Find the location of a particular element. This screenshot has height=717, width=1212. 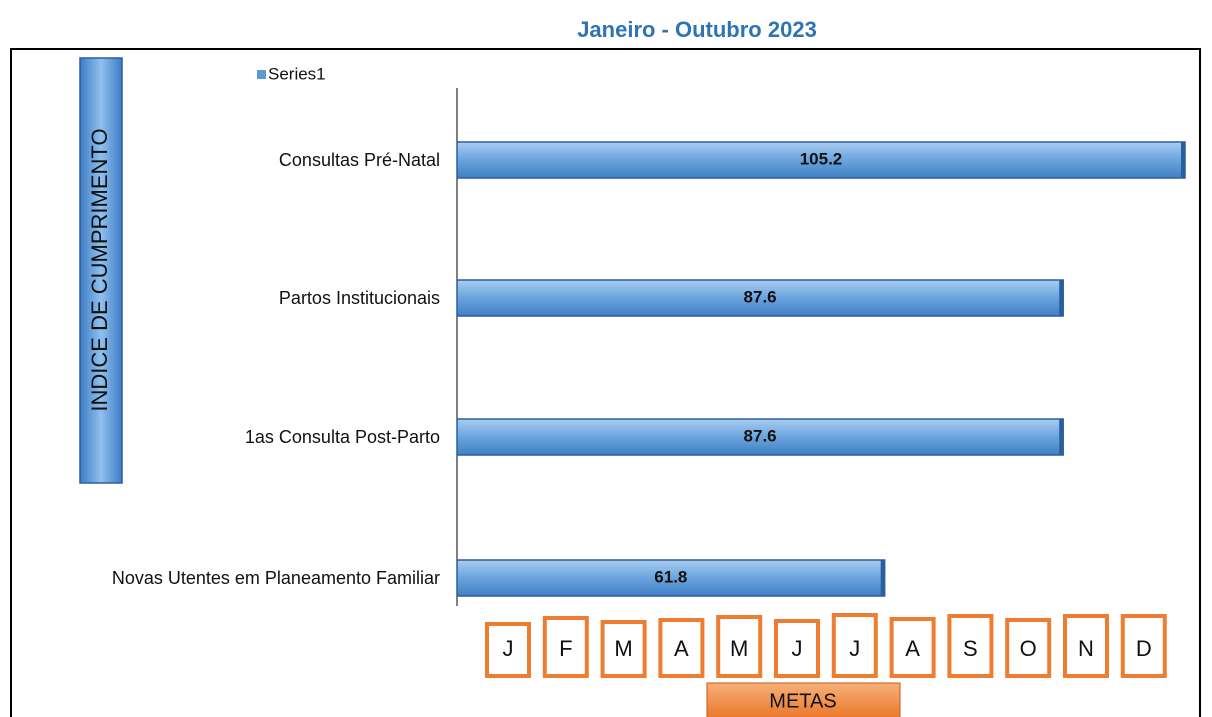

month-label: F is located at coordinates (565, 648).